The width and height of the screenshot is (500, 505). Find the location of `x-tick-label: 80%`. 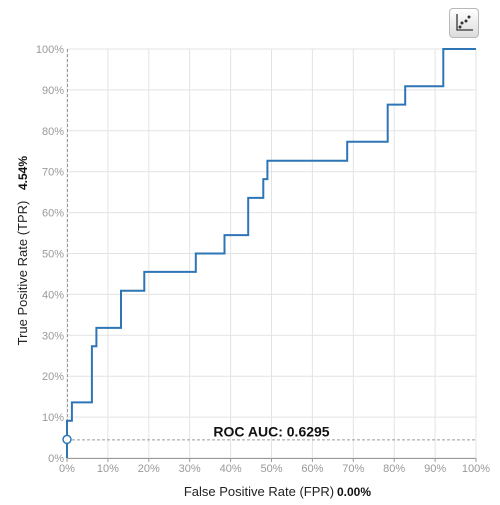

x-tick-label: 80% is located at coordinates (394, 469).